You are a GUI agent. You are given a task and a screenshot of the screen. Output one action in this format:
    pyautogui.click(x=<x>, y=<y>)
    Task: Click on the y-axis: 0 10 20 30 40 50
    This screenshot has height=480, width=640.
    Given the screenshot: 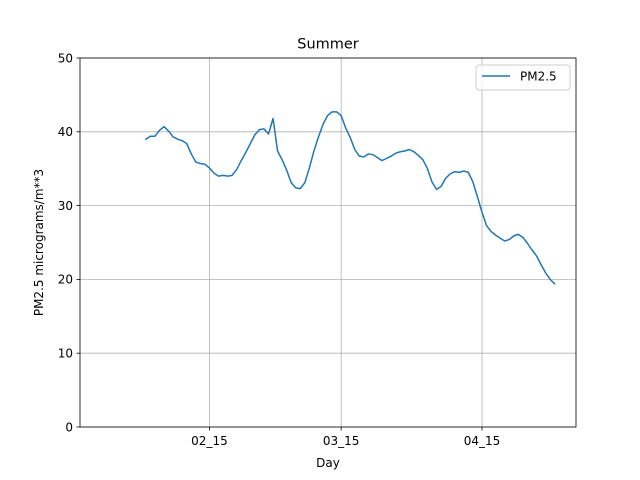 What is the action you would take?
    pyautogui.click(x=69, y=242)
    